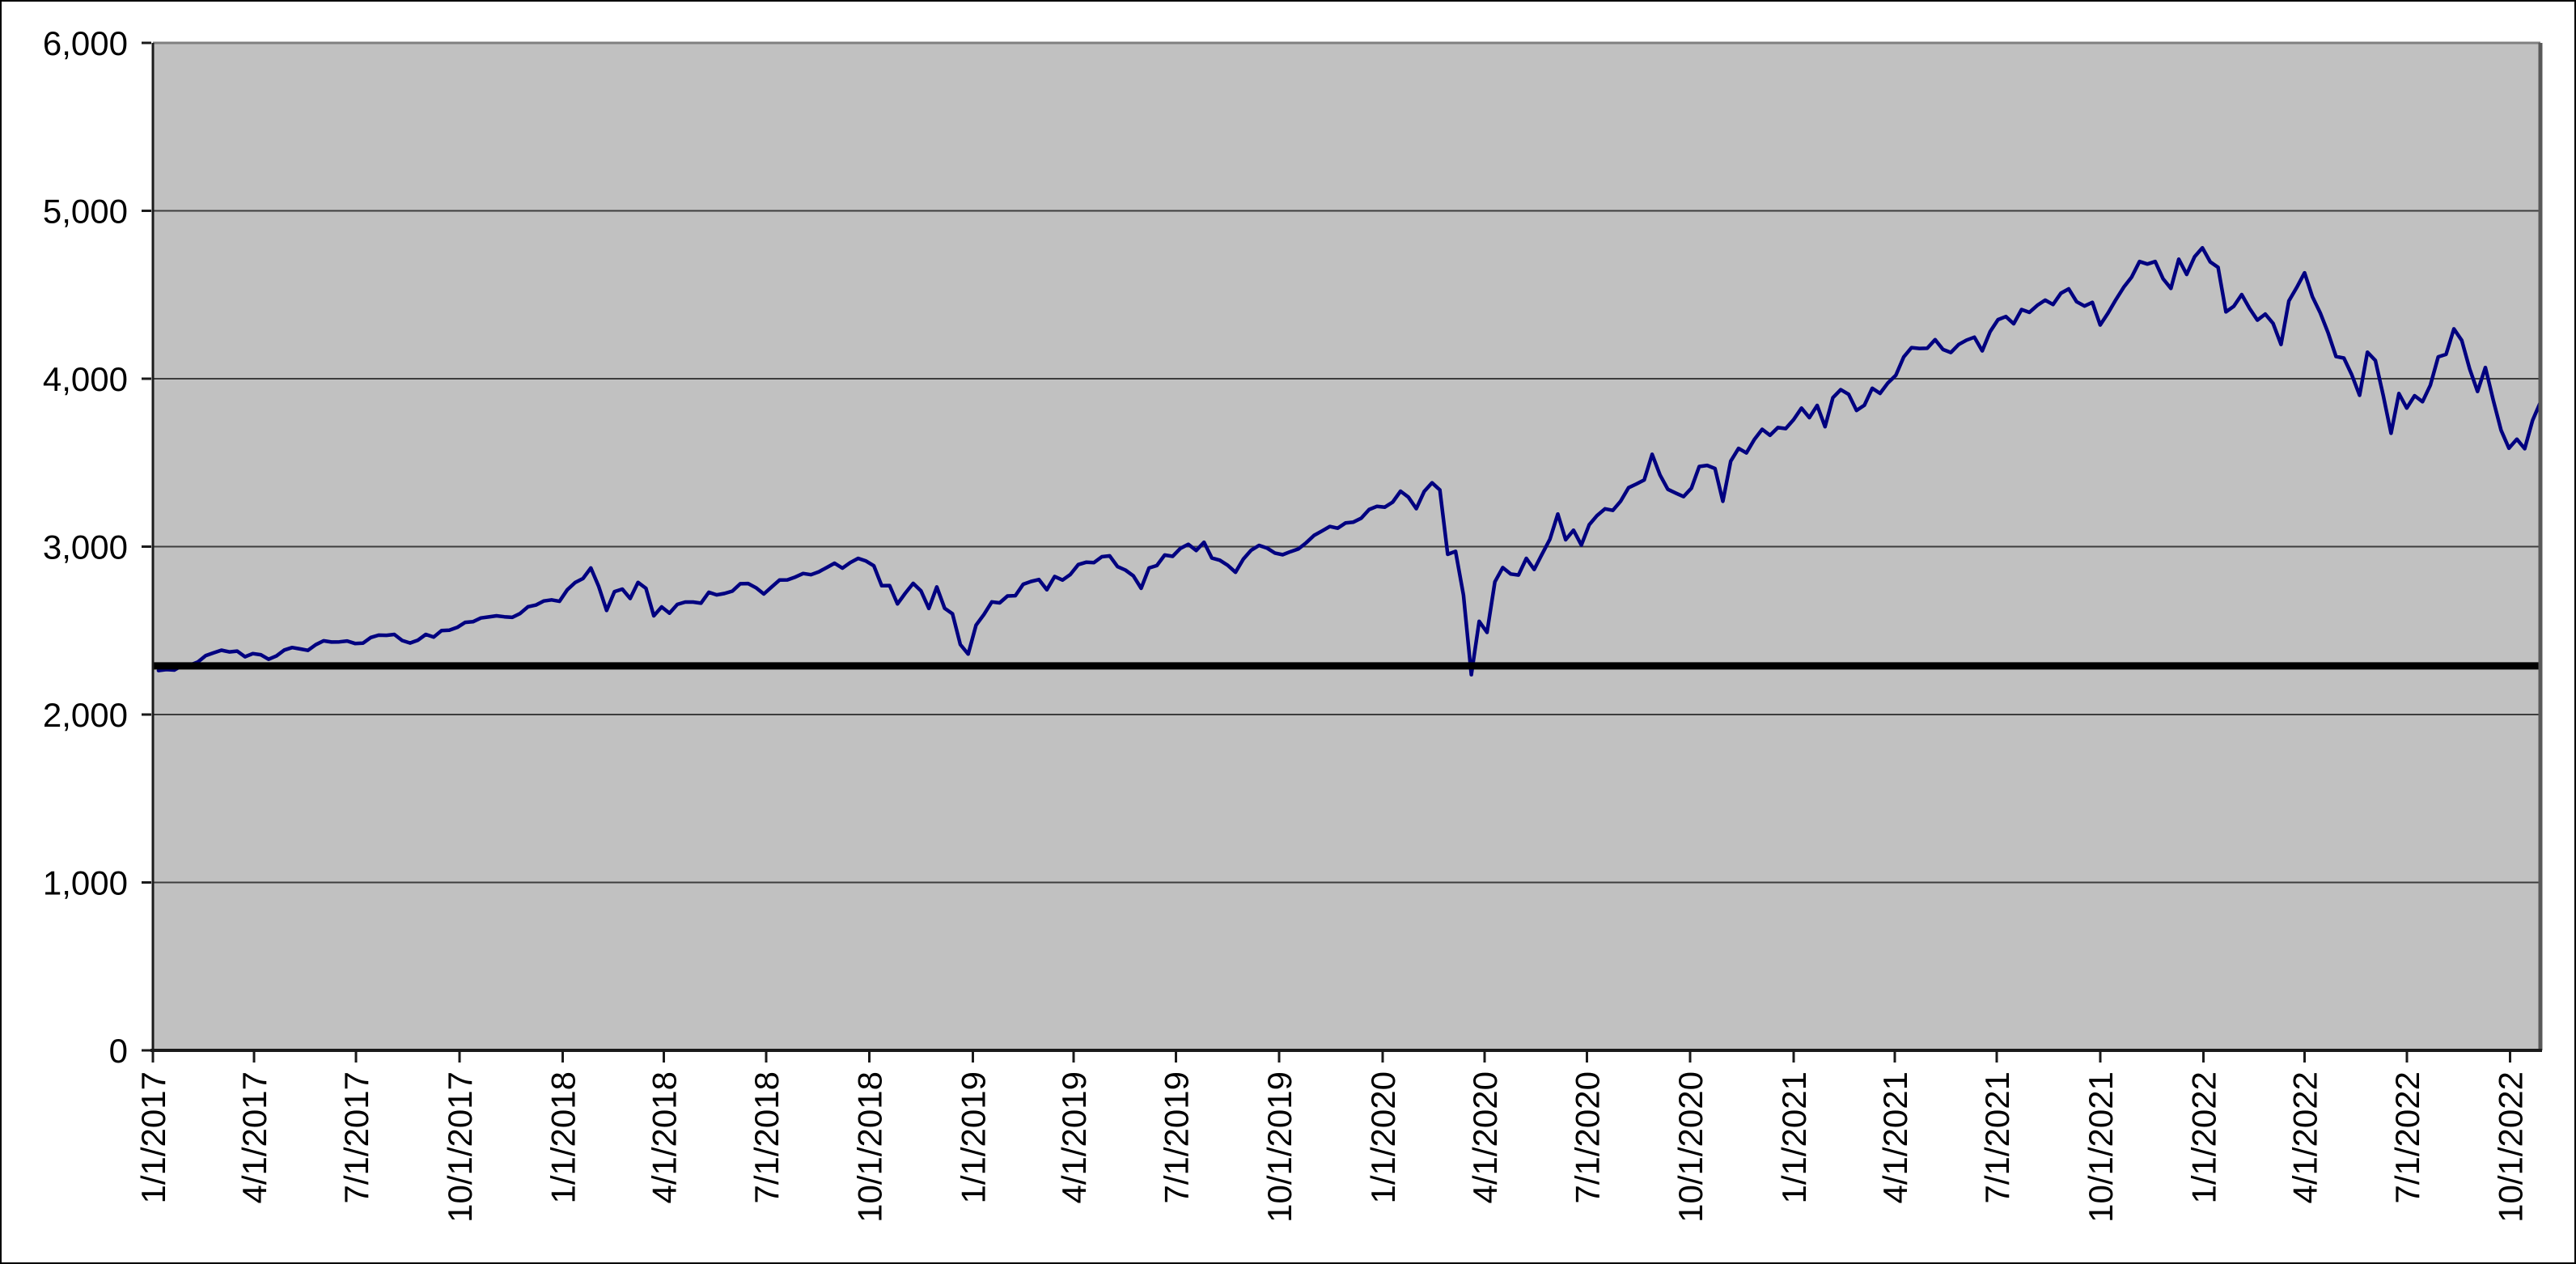  I want to click on y-axis-tick-label: 5,000, so click(85, 212).